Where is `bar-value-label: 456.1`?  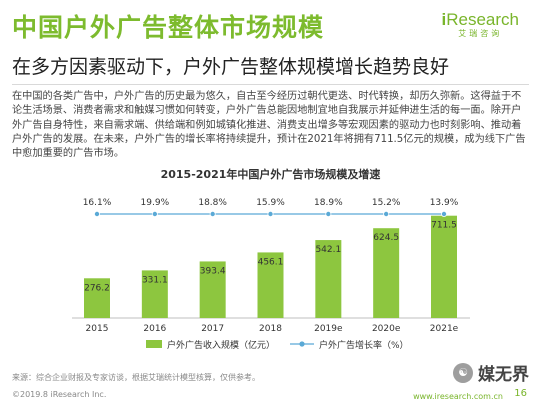 bar-value-label: 456.1 is located at coordinates (271, 262).